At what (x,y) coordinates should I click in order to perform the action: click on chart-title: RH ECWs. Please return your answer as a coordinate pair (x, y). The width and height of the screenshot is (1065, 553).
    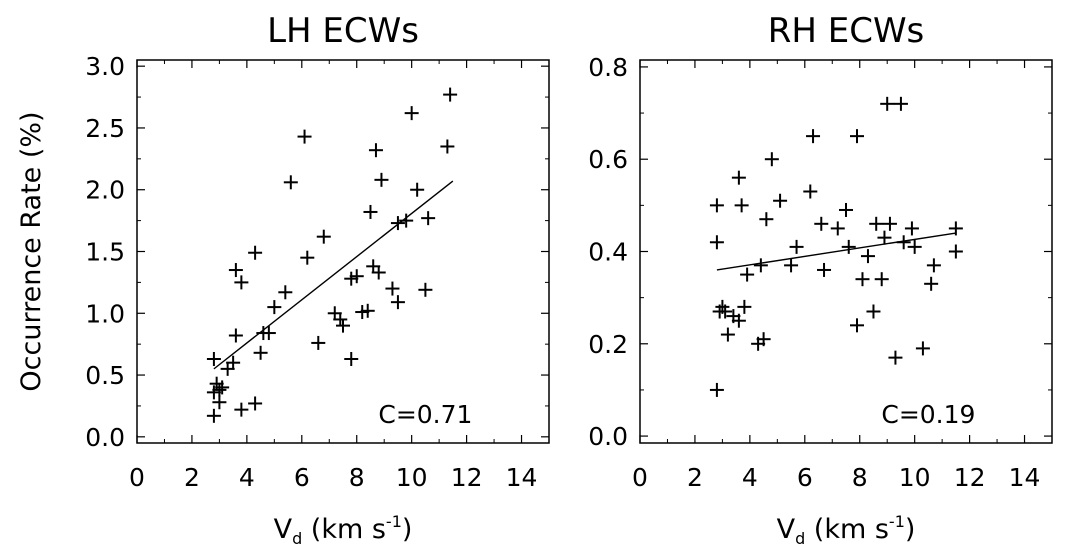
    Looking at the image, I should click on (846, 31).